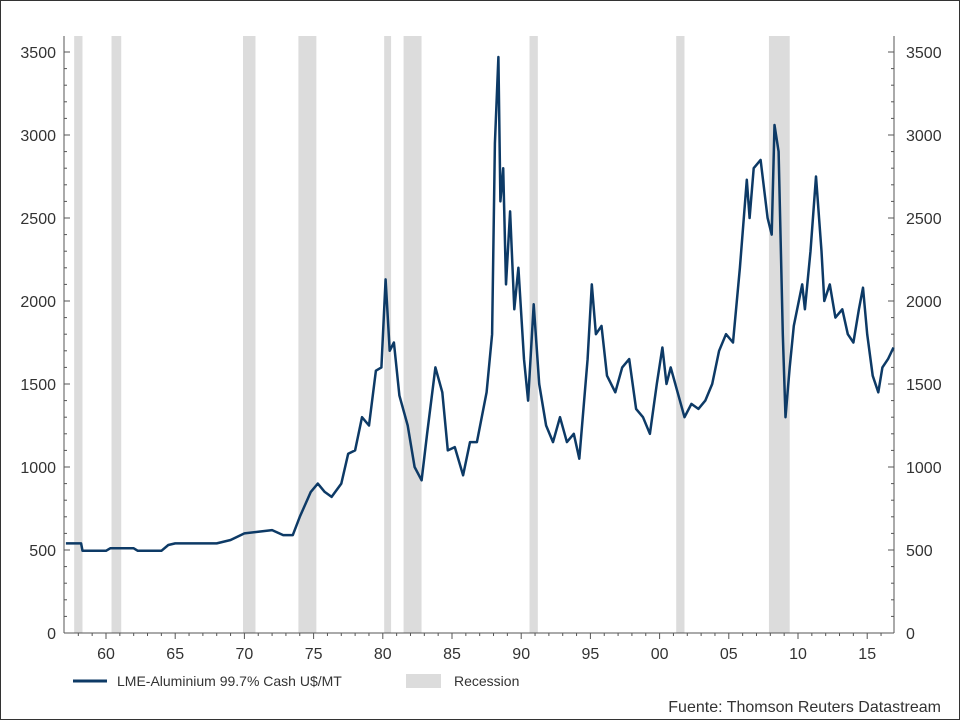 Image resolution: width=960 pixels, height=720 pixels. What do you see at coordinates (729, 654) in the screenshot?
I see `x-tick-label: 05` at bounding box center [729, 654].